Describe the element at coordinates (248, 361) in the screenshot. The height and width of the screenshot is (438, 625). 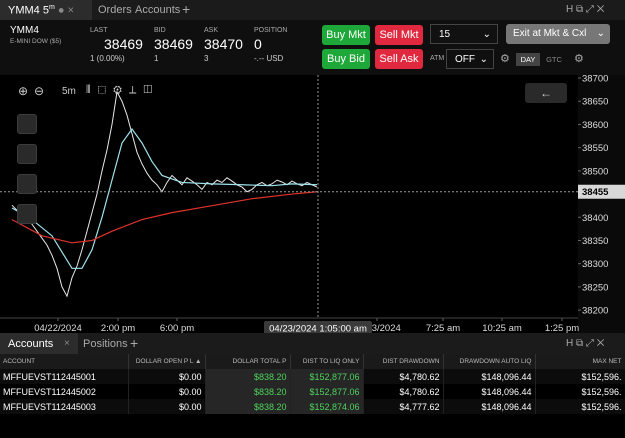
I see `column-header: DOLLAR TOTAL P` at that location.